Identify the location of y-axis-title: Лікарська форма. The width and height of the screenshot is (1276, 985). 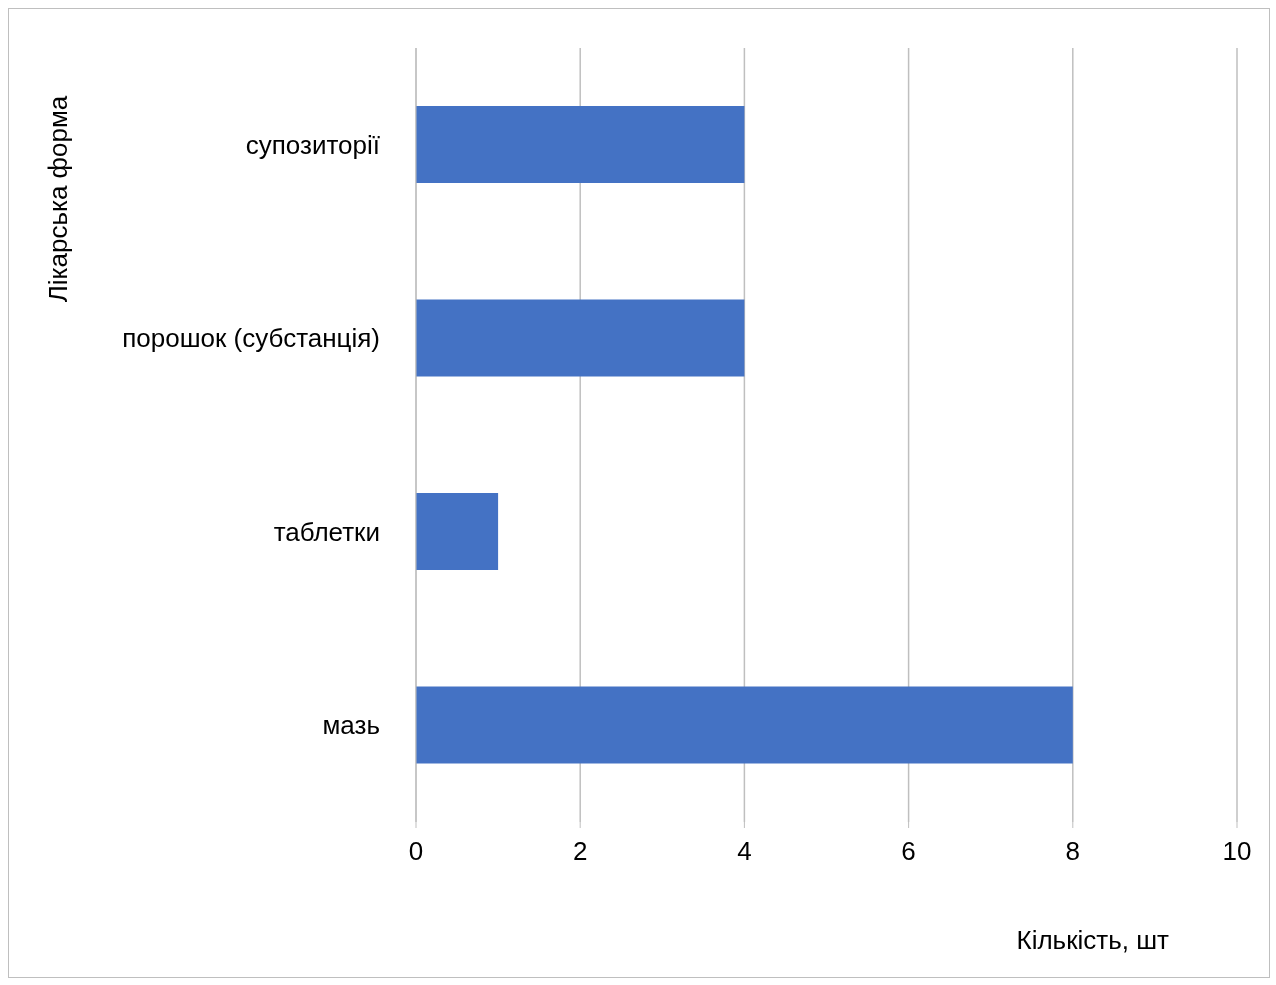
(58, 199).